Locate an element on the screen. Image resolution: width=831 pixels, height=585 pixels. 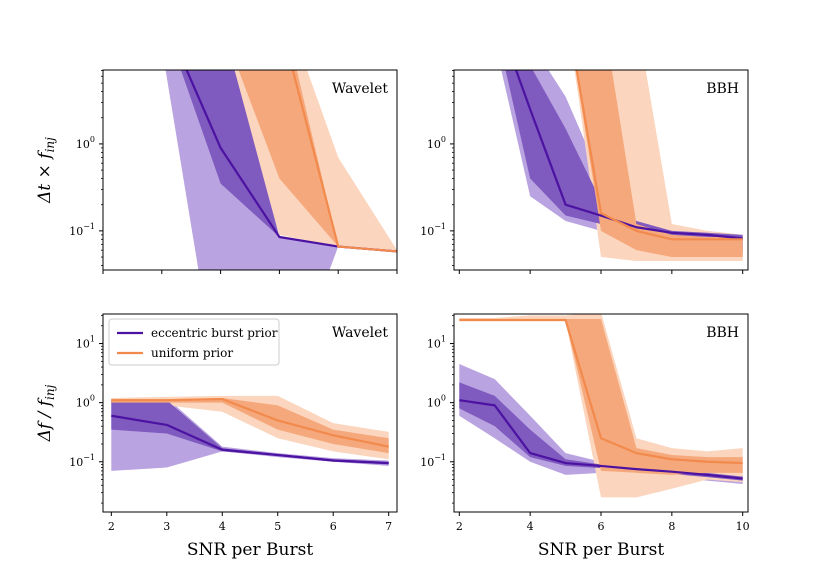
y-axis-label: Δt × finj is located at coordinates (46, 170).